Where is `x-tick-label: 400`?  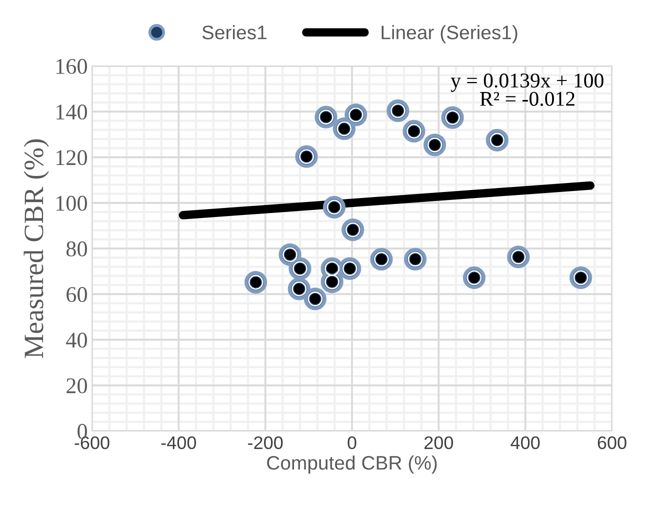 x-tick-label: 400 is located at coordinates (525, 443).